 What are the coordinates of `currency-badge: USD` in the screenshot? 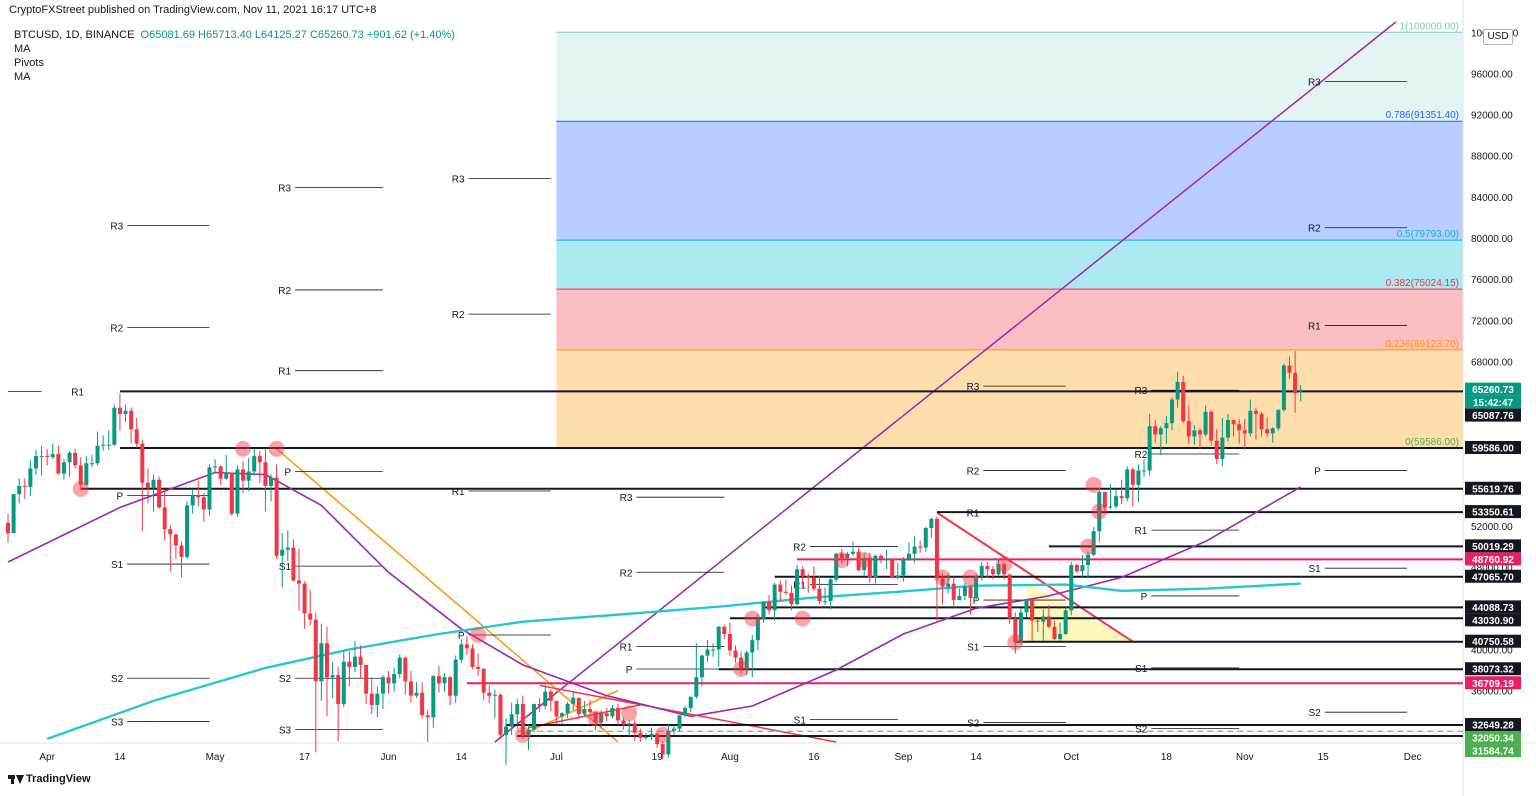 It's located at (1498, 37).